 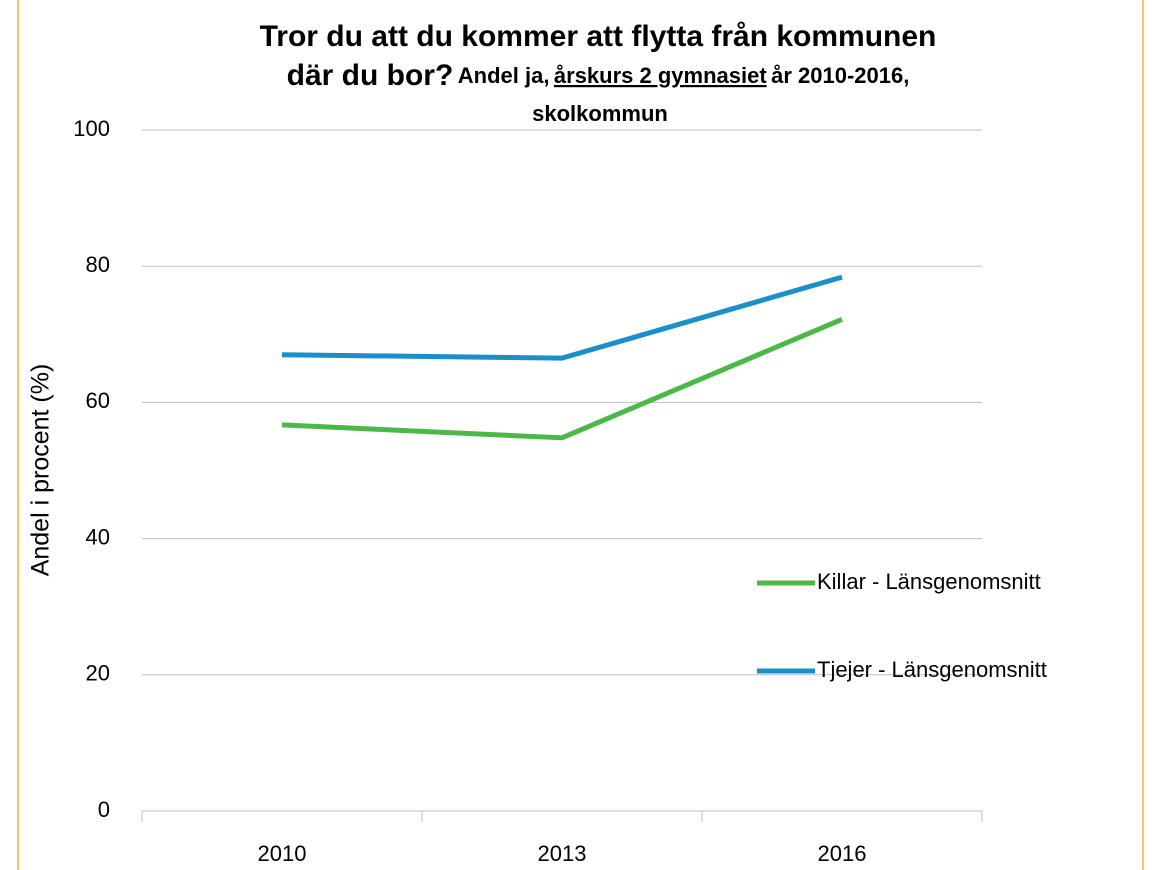 What do you see at coordinates (91, 128) in the screenshot?
I see `y-tick-label: 100` at bounding box center [91, 128].